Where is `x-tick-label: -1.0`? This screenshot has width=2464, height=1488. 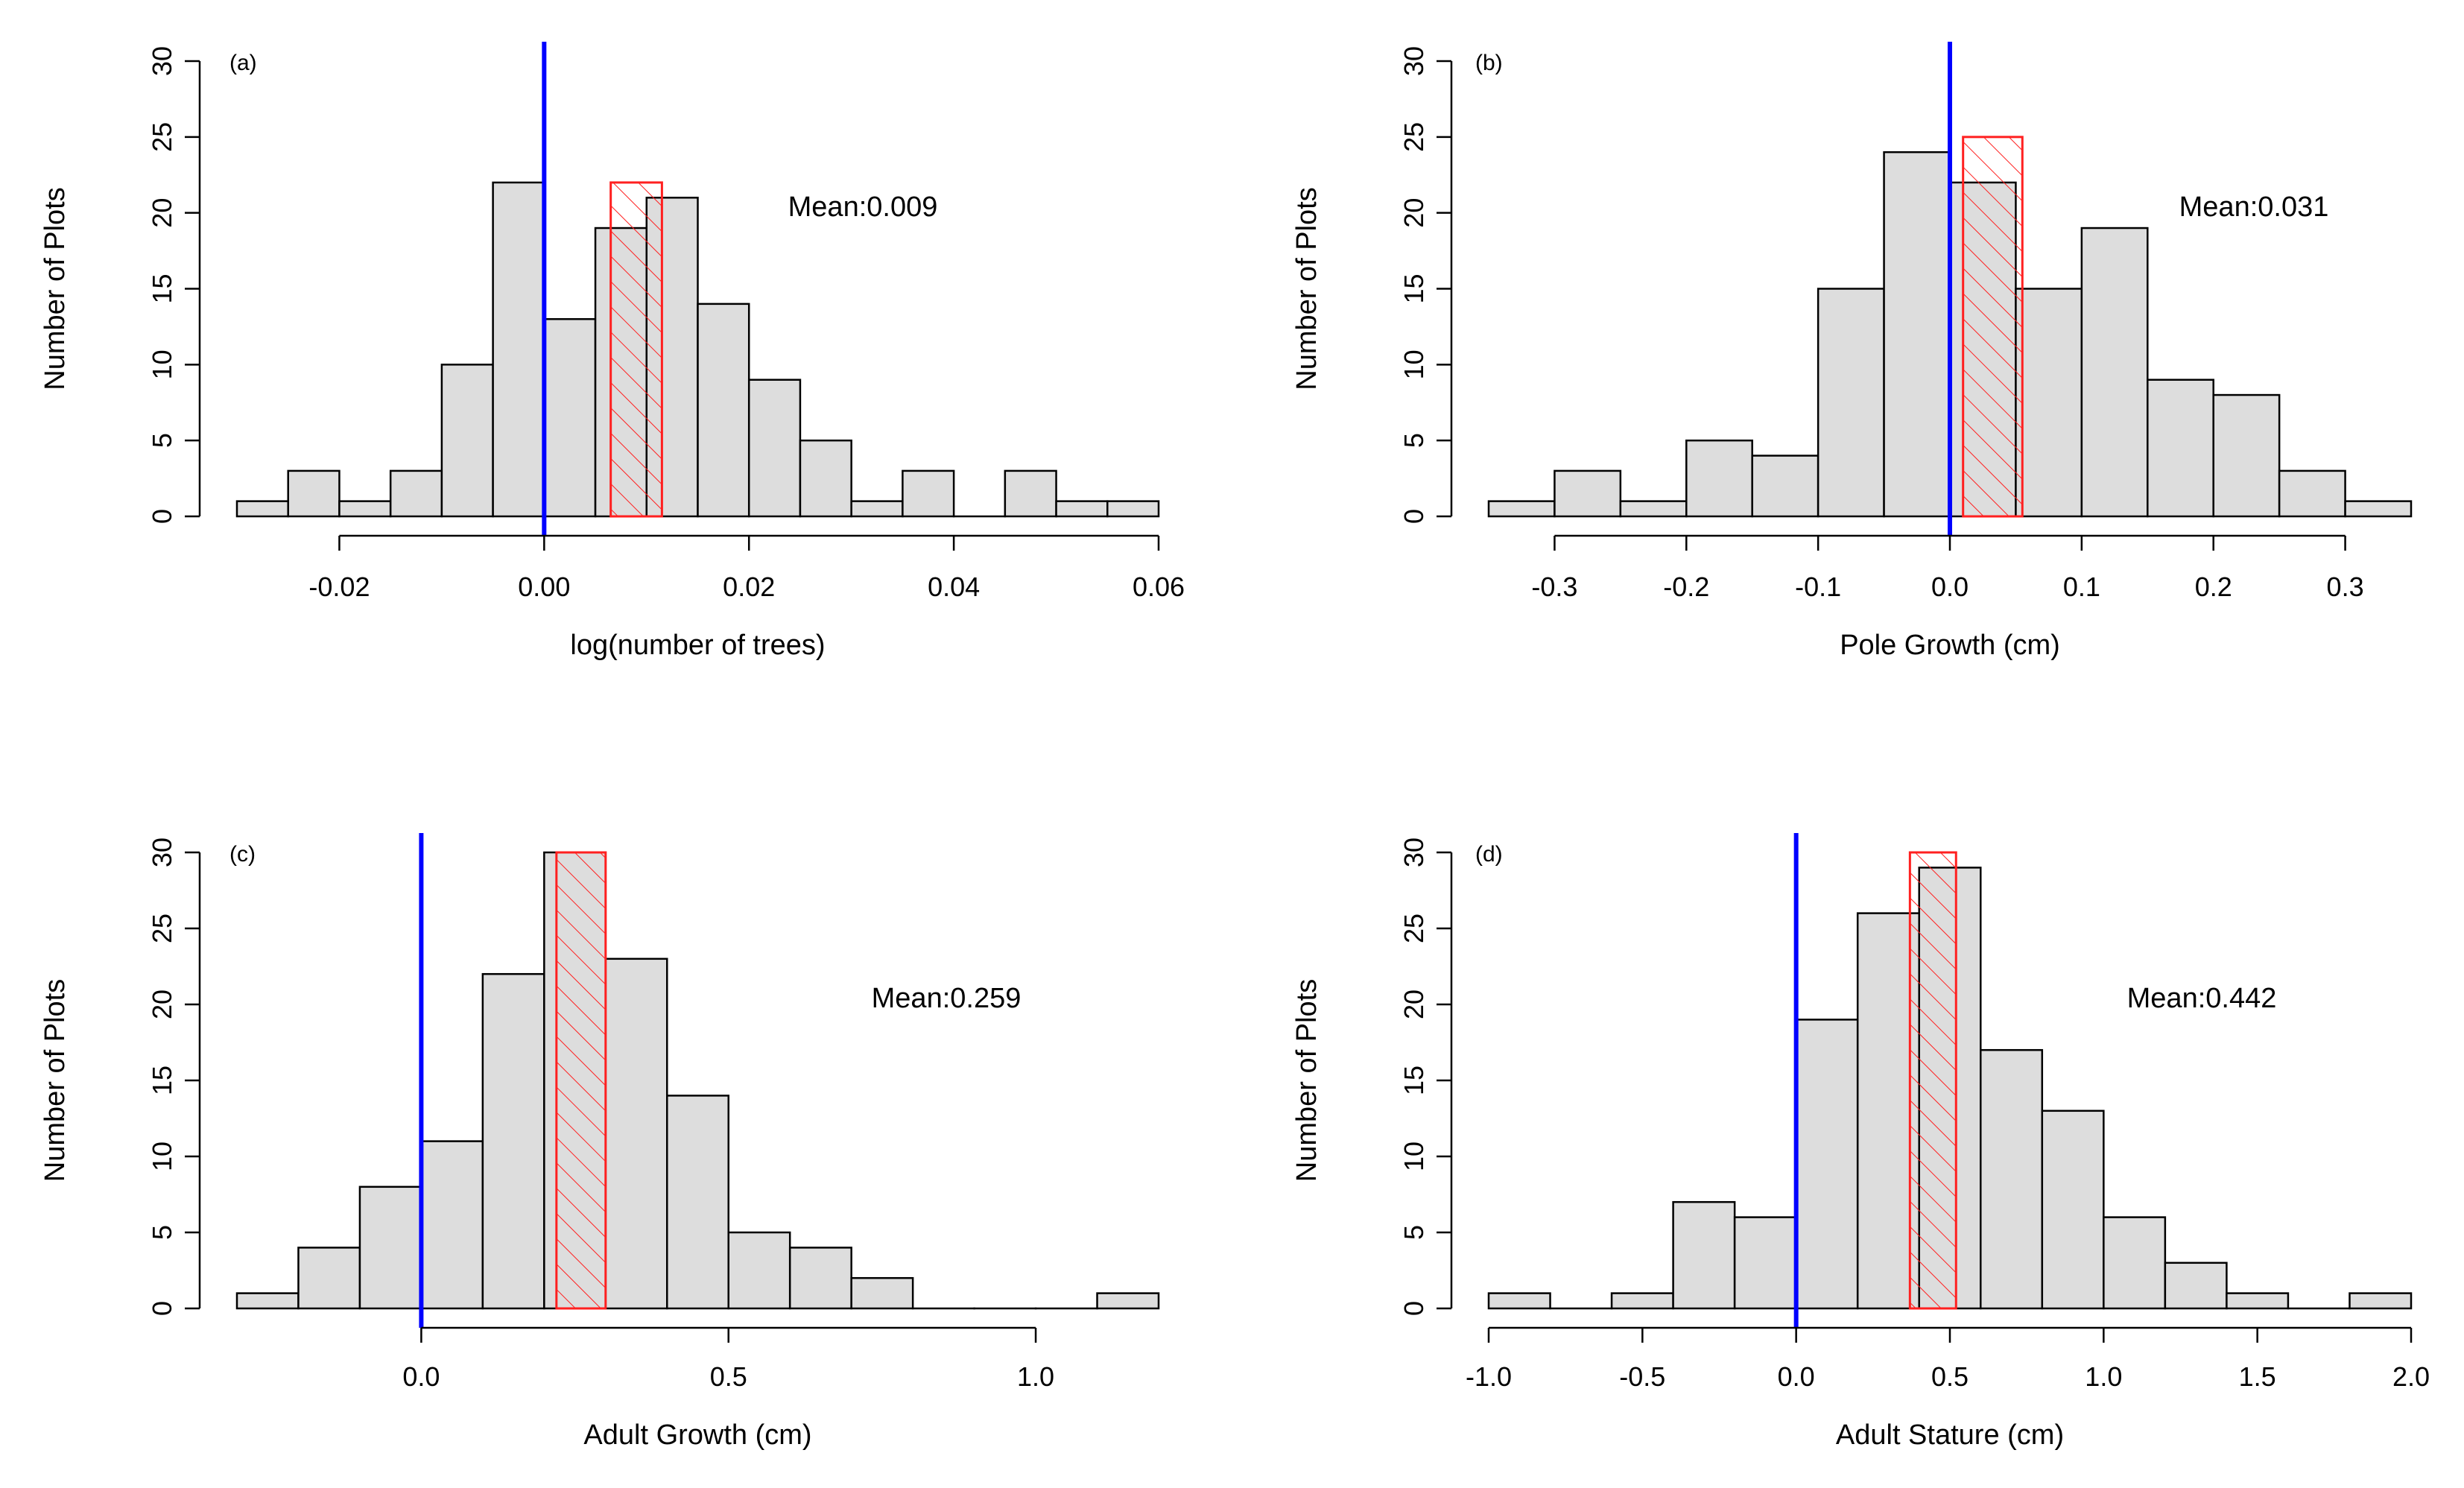 x-tick-label: -1.0 is located at coordinates (1489, 1376).